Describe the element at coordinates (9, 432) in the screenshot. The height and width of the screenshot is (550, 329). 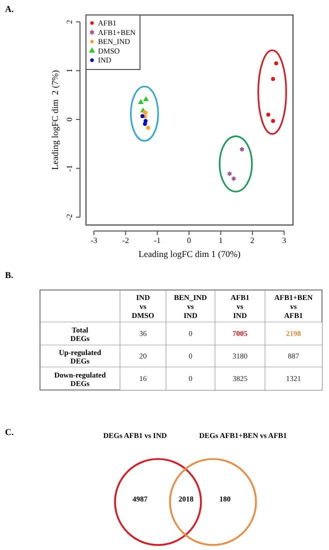
I see `text: C.` at that location.